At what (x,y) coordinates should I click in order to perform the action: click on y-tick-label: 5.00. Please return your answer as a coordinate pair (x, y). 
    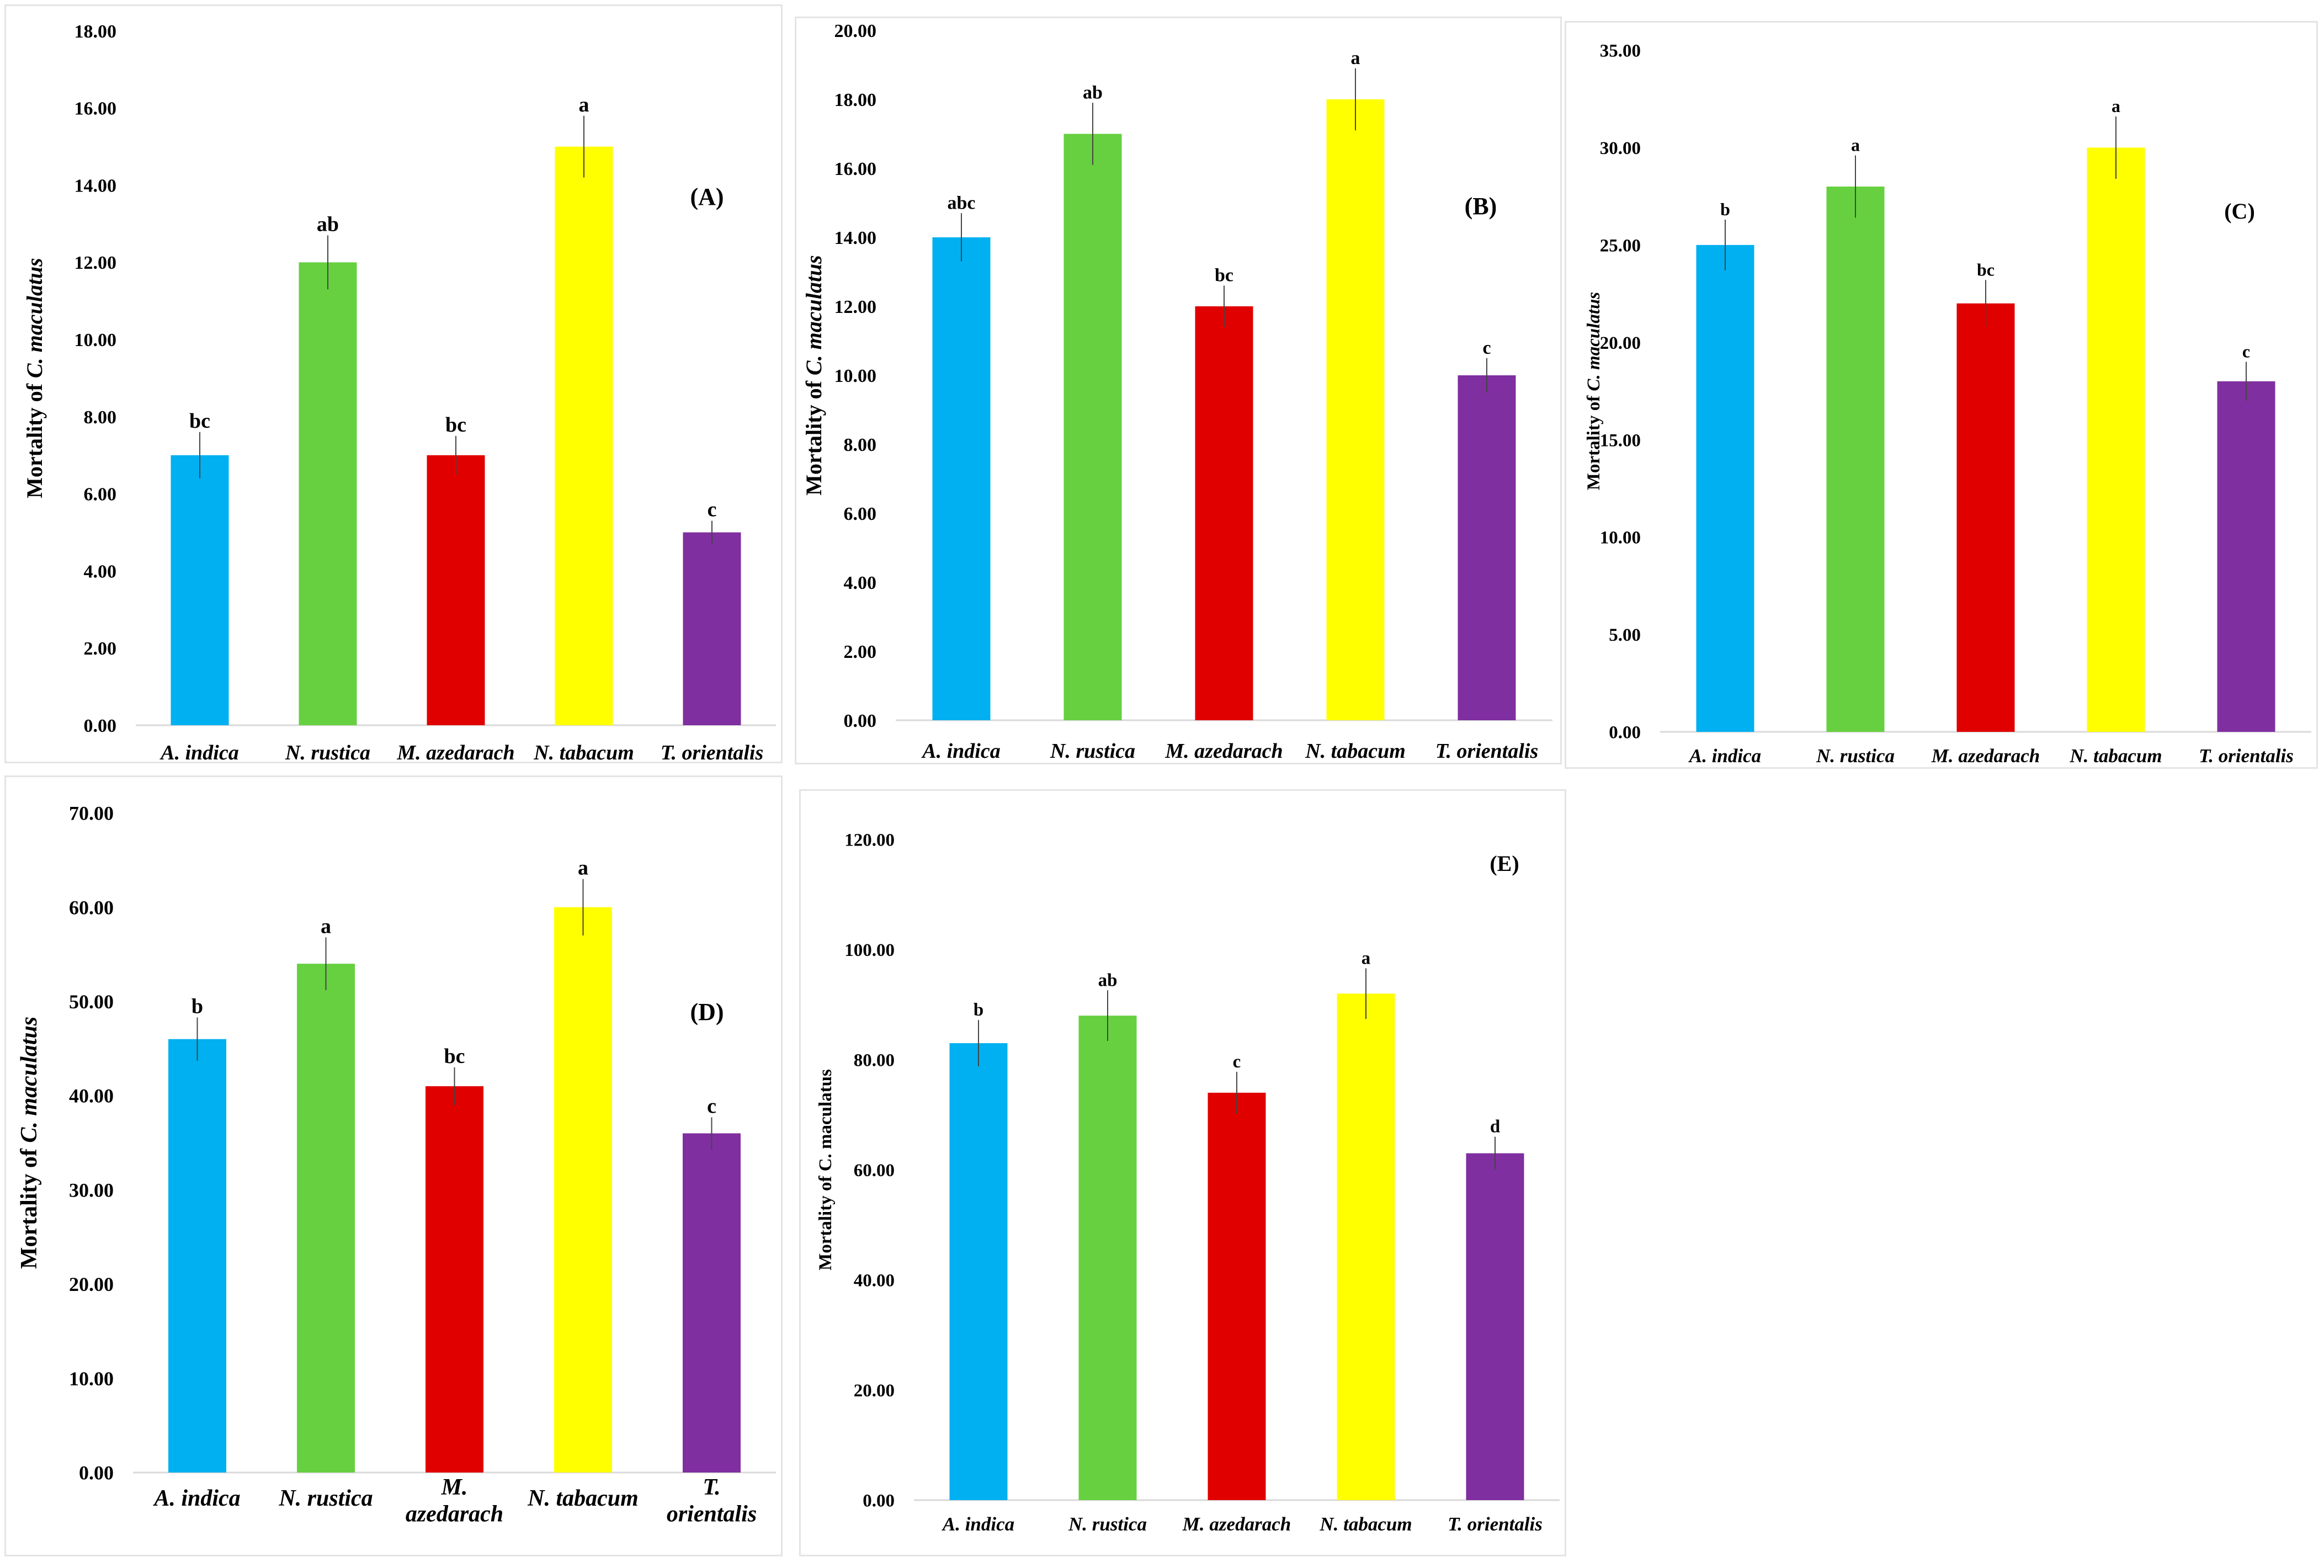
    Looking at the image, I should click on (1625, 635).